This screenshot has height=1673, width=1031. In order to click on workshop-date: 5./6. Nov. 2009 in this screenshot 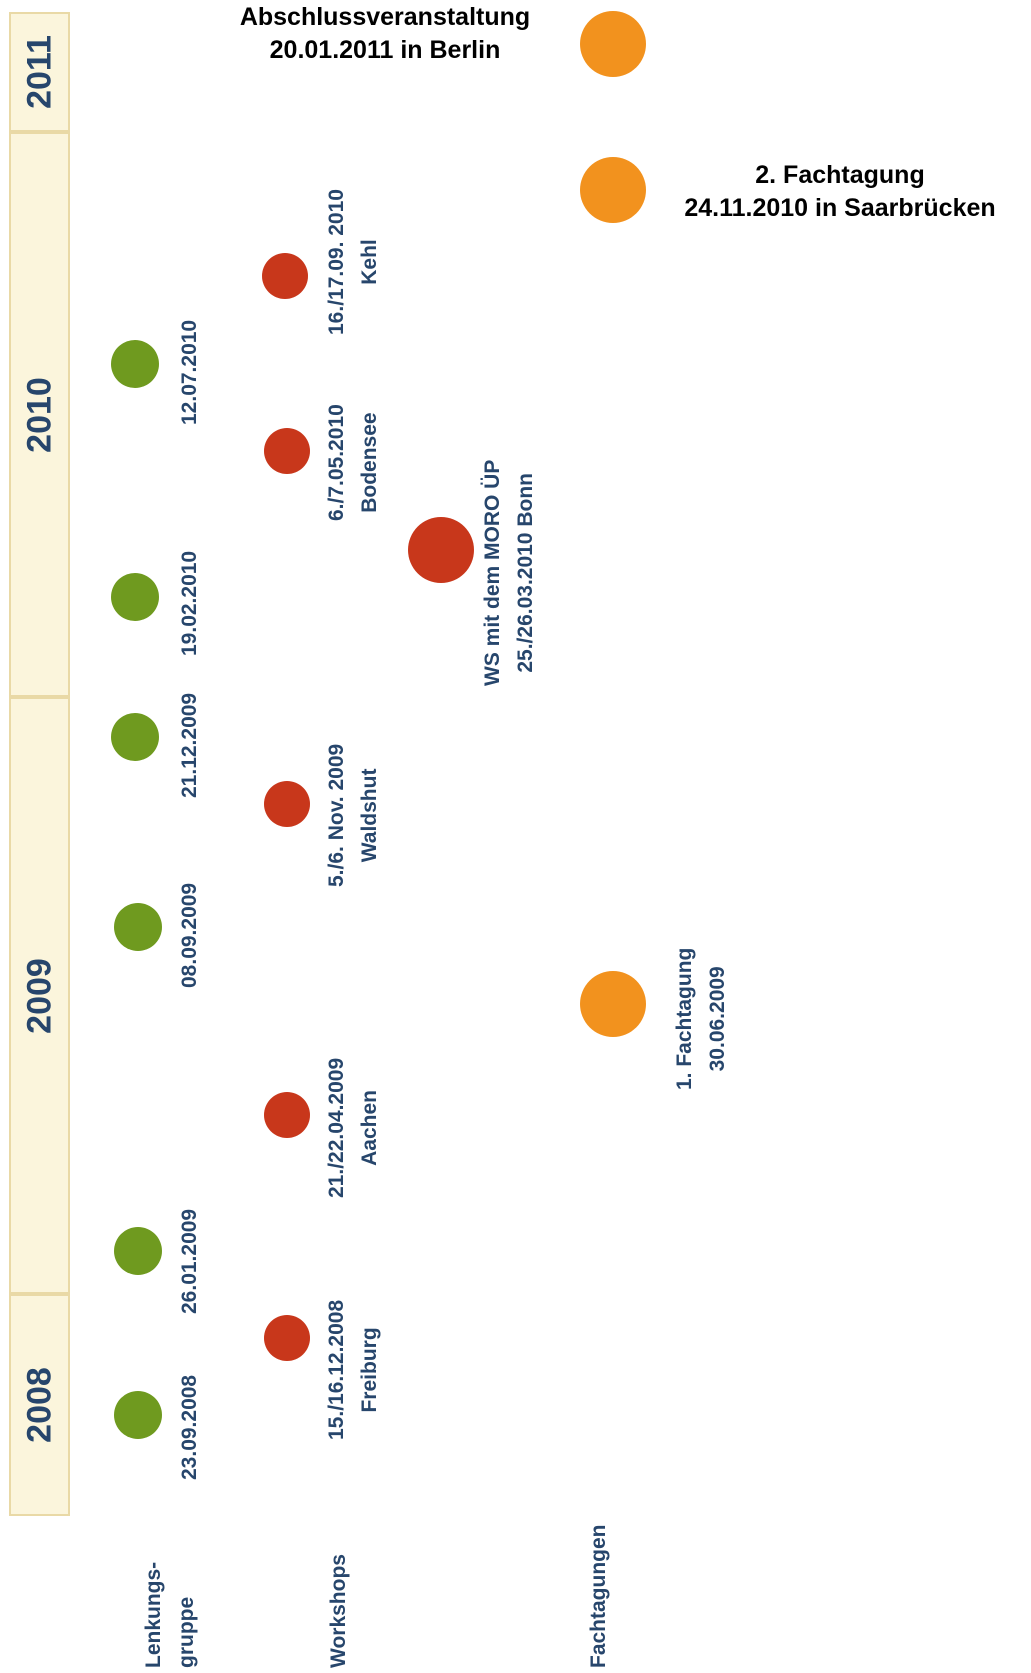, I will do `click(336, 815)`.